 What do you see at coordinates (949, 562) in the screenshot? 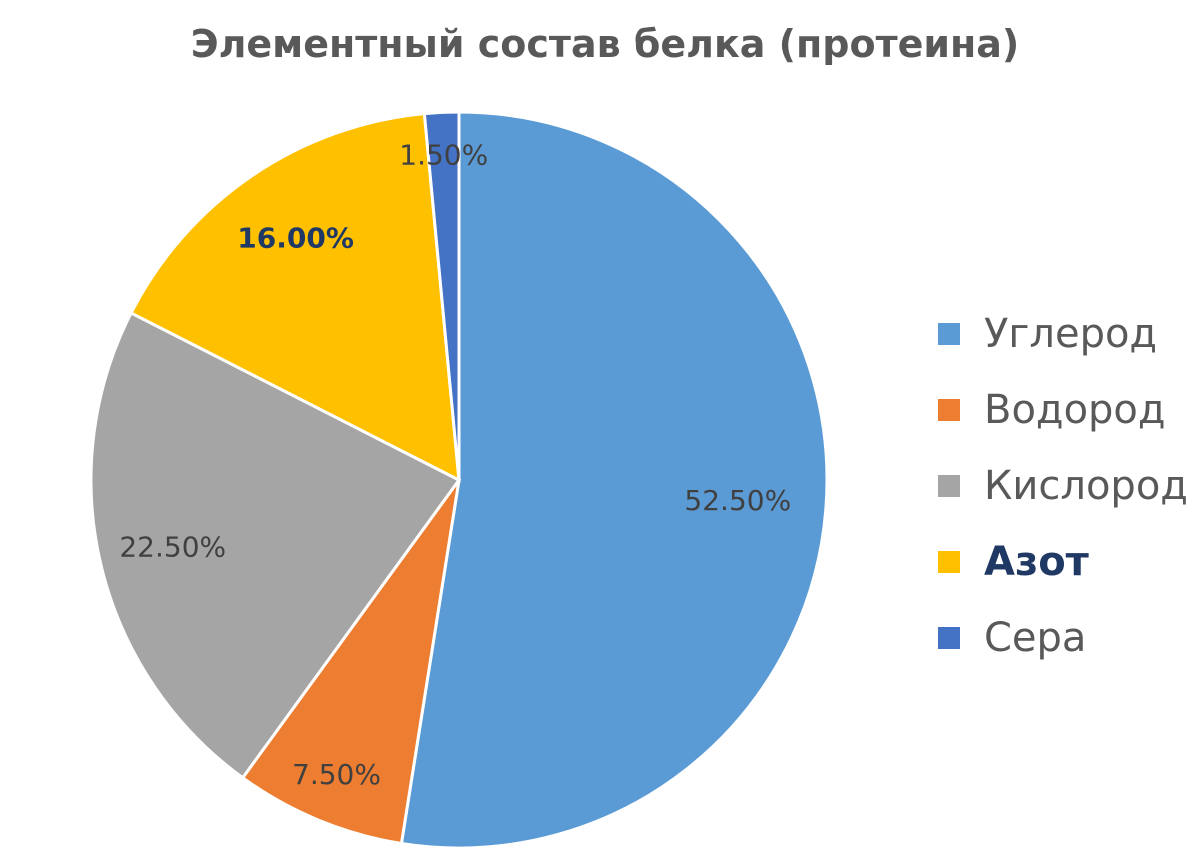
I see `legend-swatch-nitrogen` at bounding box center [949, 562].